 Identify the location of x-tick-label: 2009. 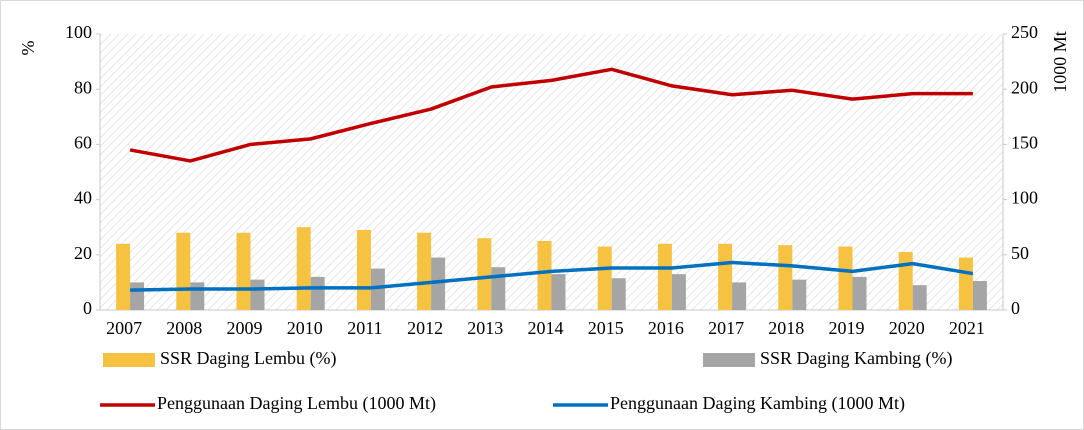
(245, 328).